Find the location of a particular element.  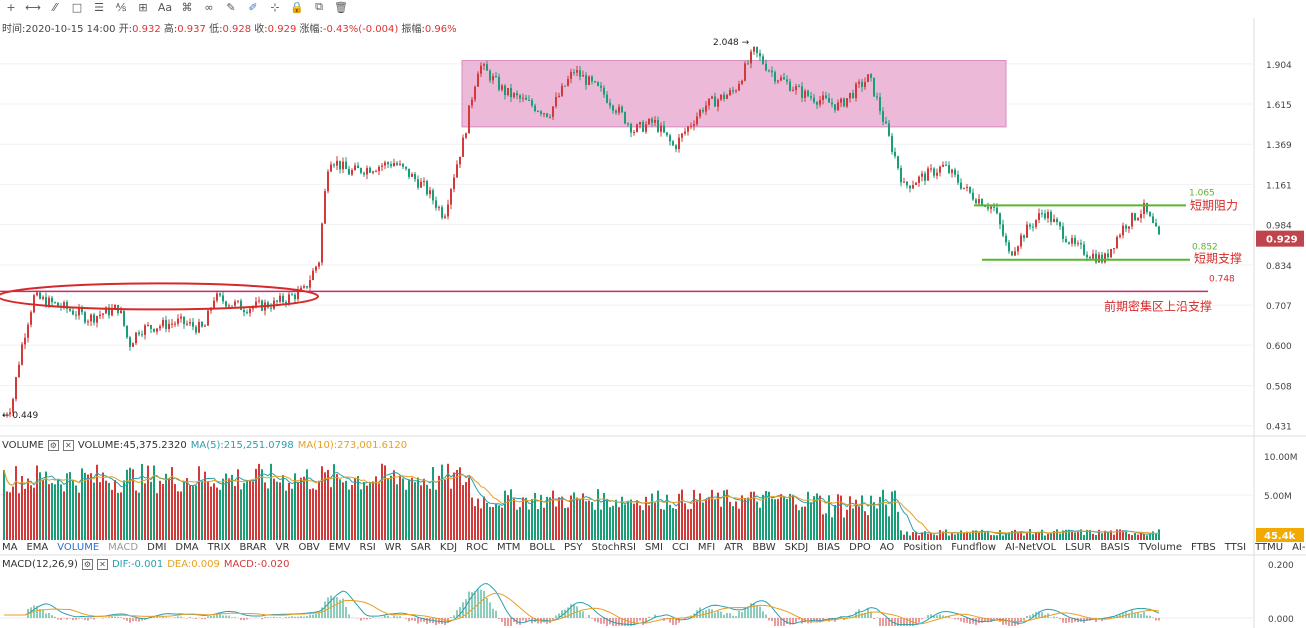

indicator-tab-dmi: DMI is located at coordinates (157, 547).